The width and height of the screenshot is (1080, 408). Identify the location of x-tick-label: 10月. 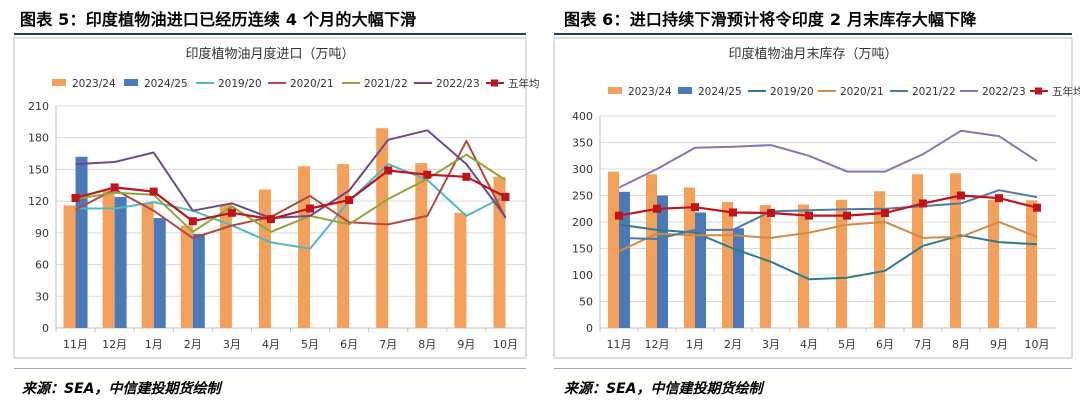
(505, 344).